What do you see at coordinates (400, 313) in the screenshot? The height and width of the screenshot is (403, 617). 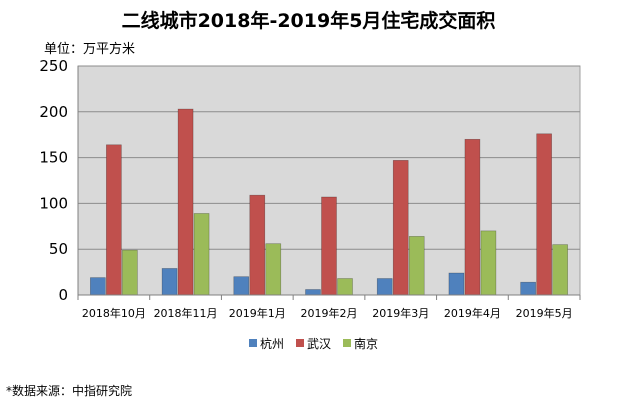 I see `x-tick-label: 2019年3月` at bounding box center [400, 313].